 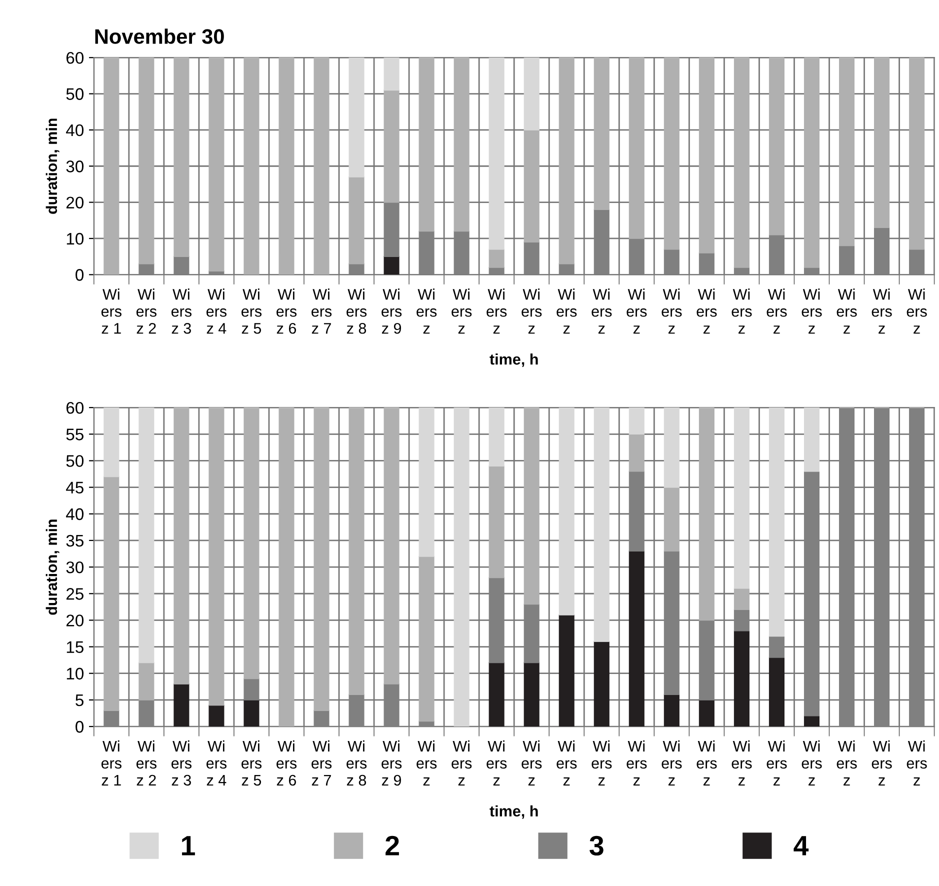 What do you see at coordinates (801, 846) in the screenshot?
I see `legend-label: 4` at bounding box center [801, 846].